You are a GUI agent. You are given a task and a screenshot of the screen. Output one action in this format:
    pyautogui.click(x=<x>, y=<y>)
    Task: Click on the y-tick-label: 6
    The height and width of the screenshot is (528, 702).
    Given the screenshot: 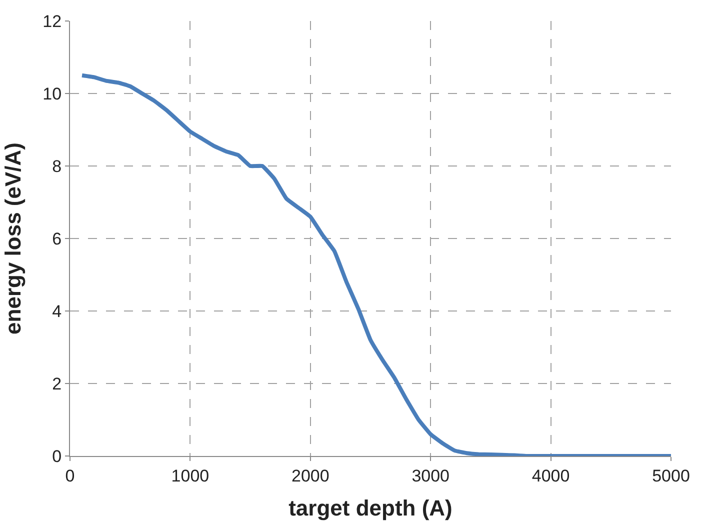 What is the action you would take?
    pyautogui.click(x=57, y=238)
    